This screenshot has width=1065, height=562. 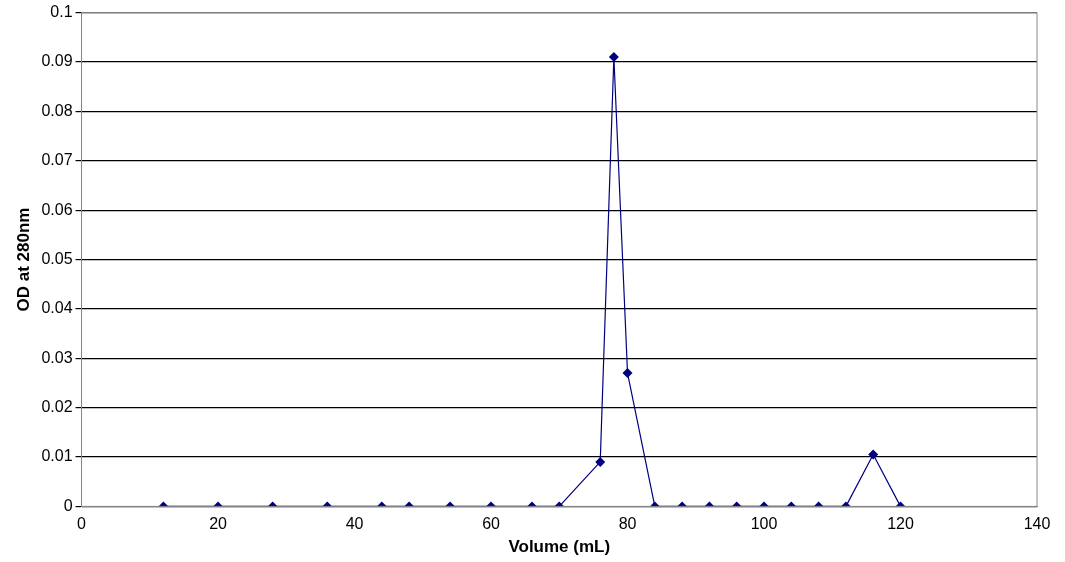 What do you see at coordinates (218, 524) in the screenshot?
I see `x-tick-label: 20` at bounding box center [218, 524].